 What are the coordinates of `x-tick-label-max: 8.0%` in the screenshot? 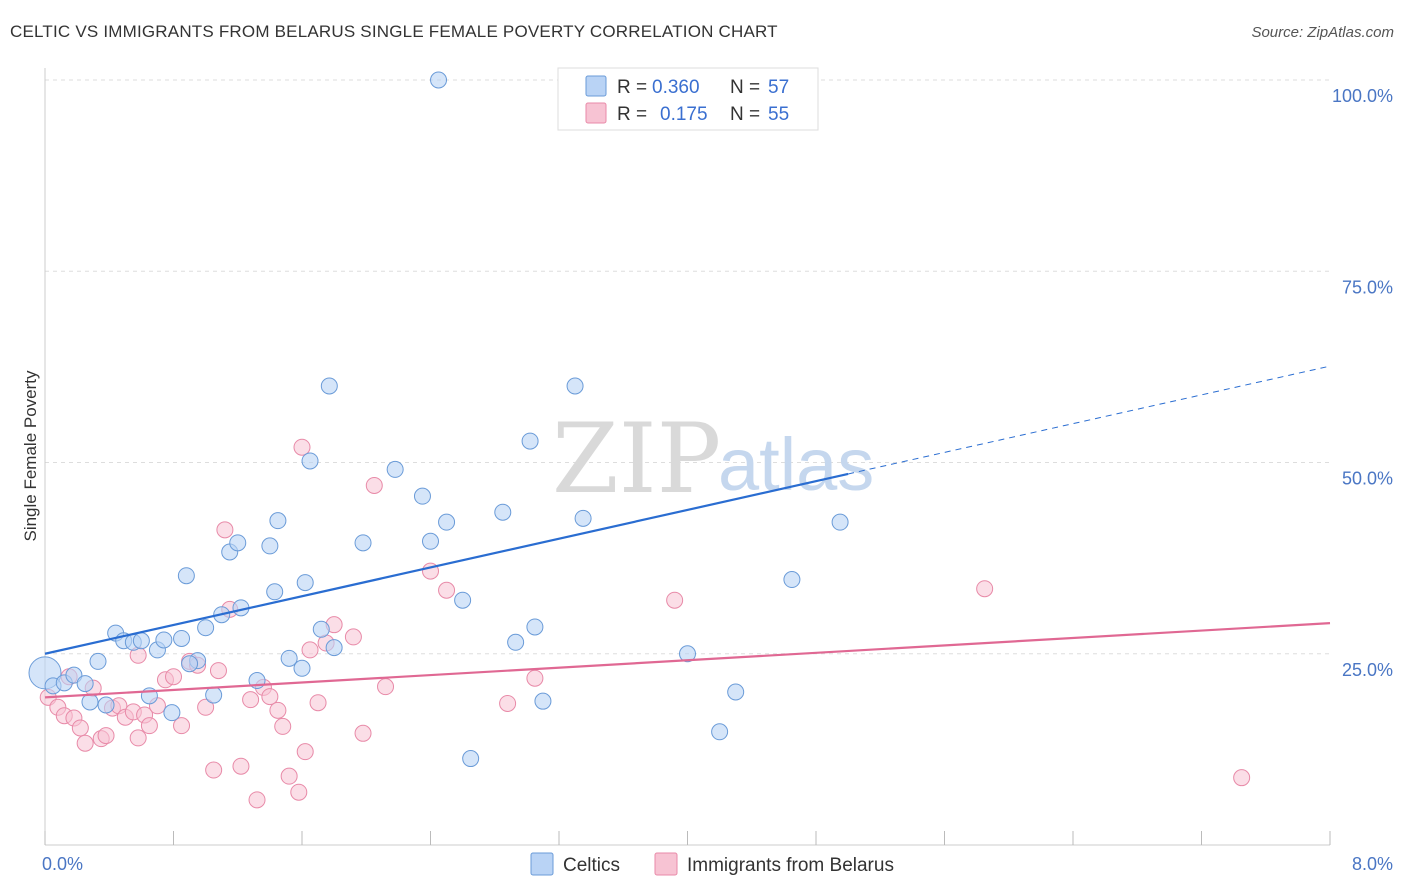 It's located at (1372, 864).